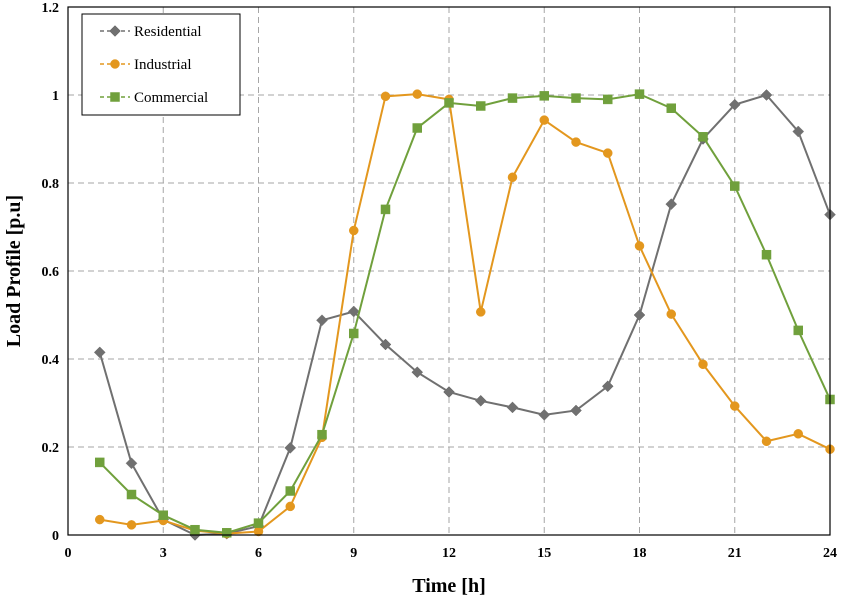 The image size is (845, 607). What do you see at coordinates (171, 98) in the screenshot?
I see `legend-label: Commercial` at bounding box center [171, 98].